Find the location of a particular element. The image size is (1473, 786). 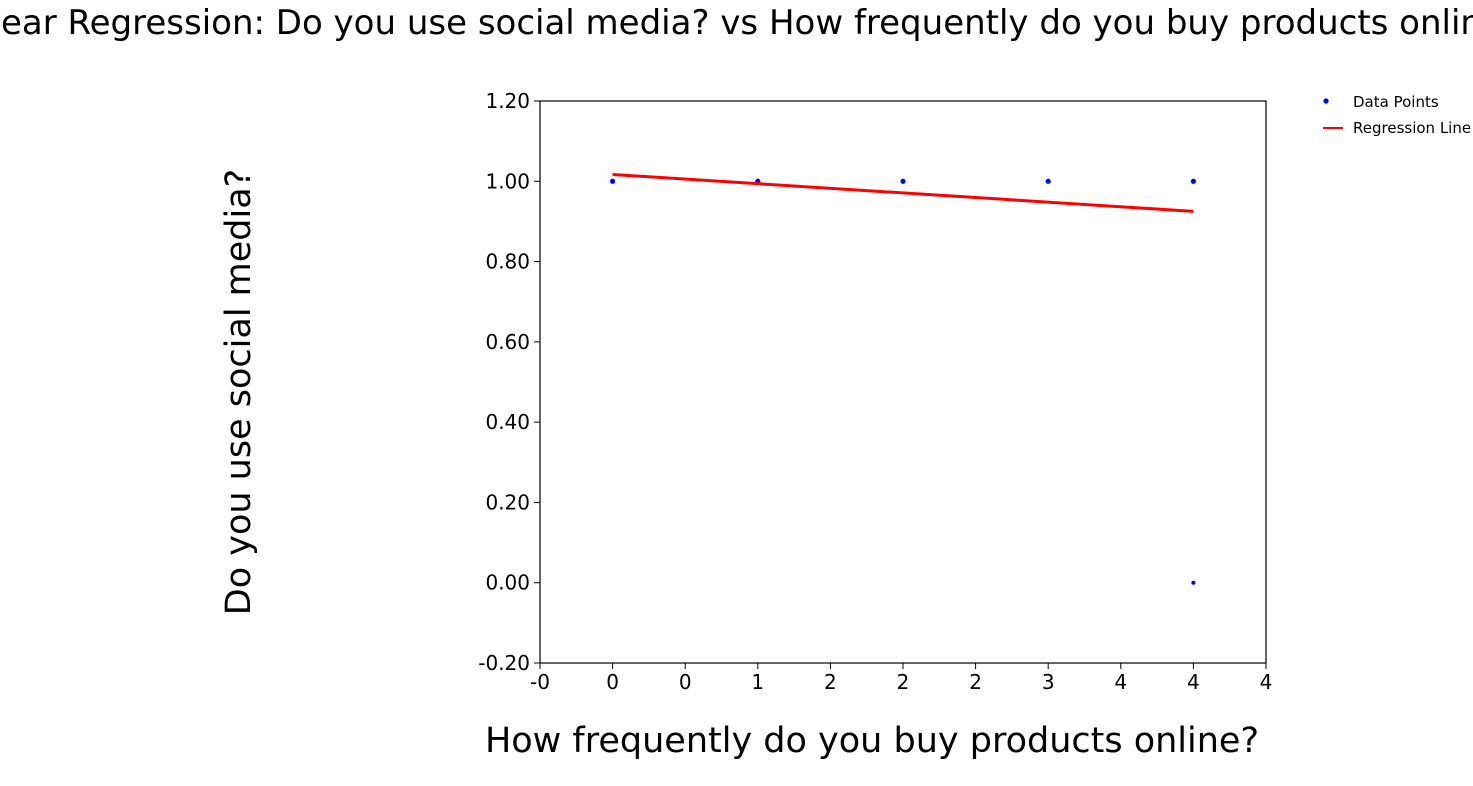

legend-item-data-points: Data Points is located at coordinates (1381, 102).